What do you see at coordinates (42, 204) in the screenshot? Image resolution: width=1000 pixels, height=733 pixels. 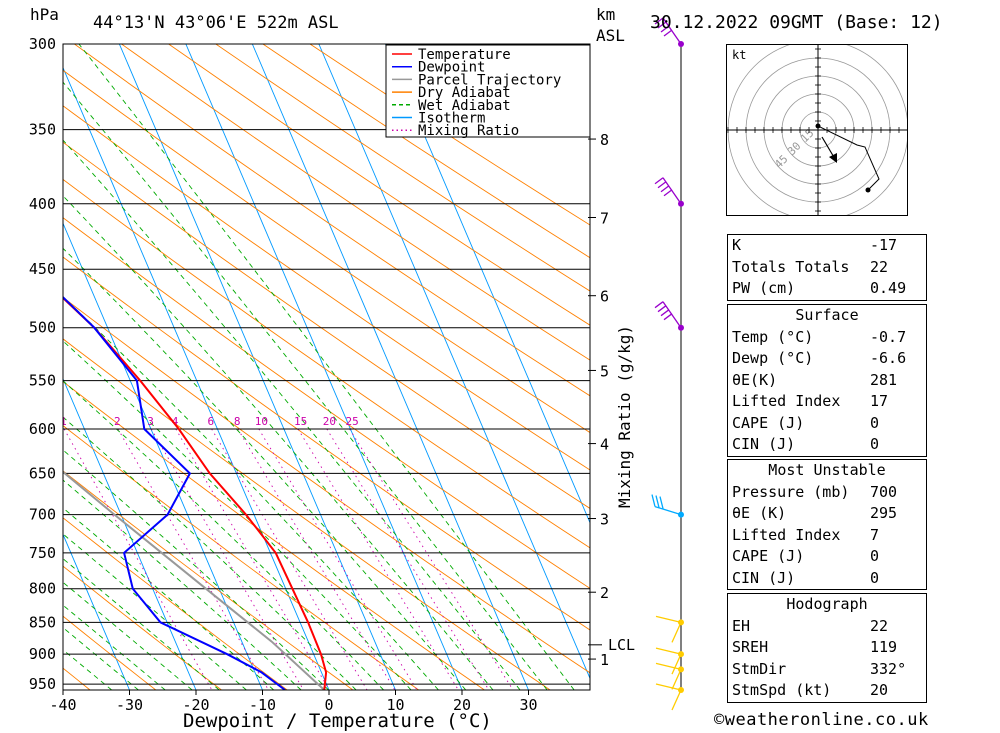 I see `pressure-tick-label: 400` at bounding box center [42, 204].